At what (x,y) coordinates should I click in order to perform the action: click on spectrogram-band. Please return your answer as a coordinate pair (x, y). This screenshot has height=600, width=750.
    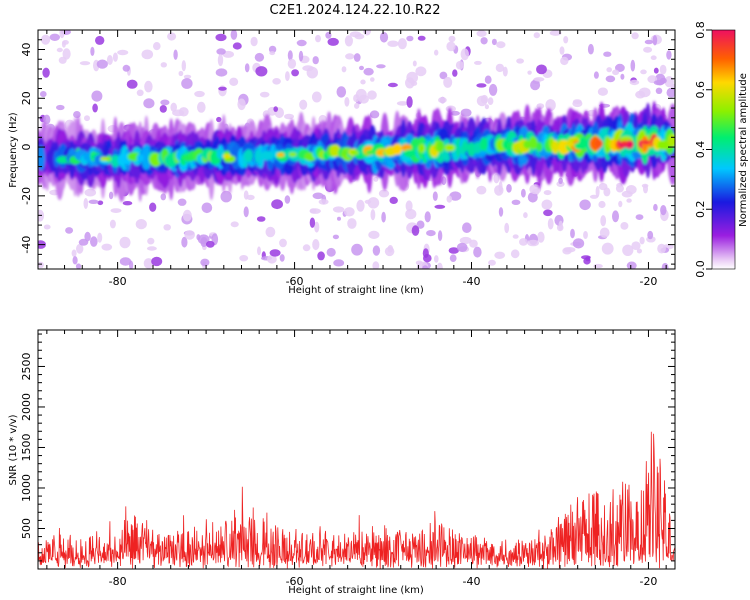
    Looking at the image, I should click on (356, 151).